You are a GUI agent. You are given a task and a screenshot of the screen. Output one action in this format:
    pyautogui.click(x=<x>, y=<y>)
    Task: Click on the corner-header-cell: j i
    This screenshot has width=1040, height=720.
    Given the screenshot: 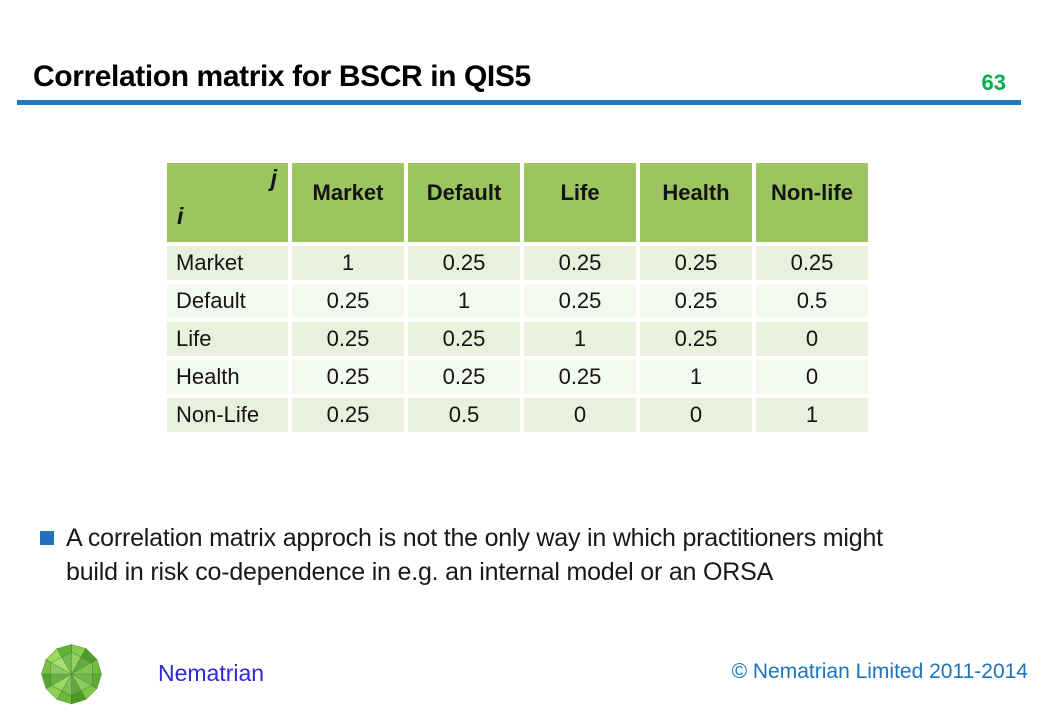 What is the action you would take?
    pyautogui.click(x=227, y=202)
    